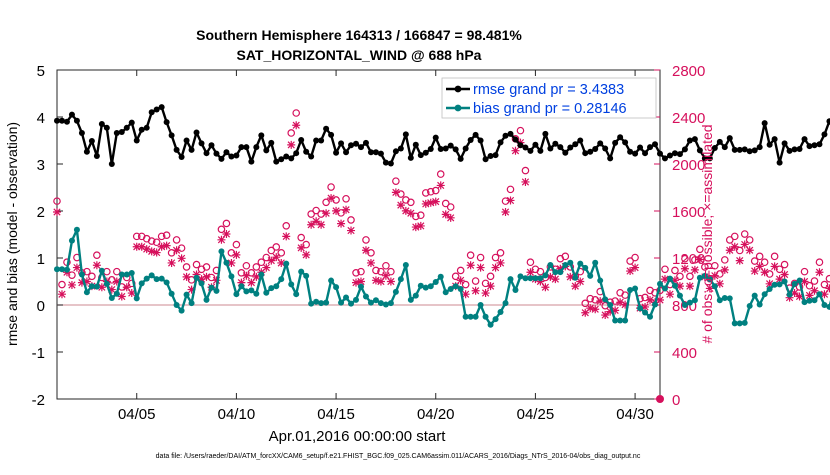 This screenshot has height=475, width=830. I want to click on y-right-tick-label: 1200, so click(688, 259).